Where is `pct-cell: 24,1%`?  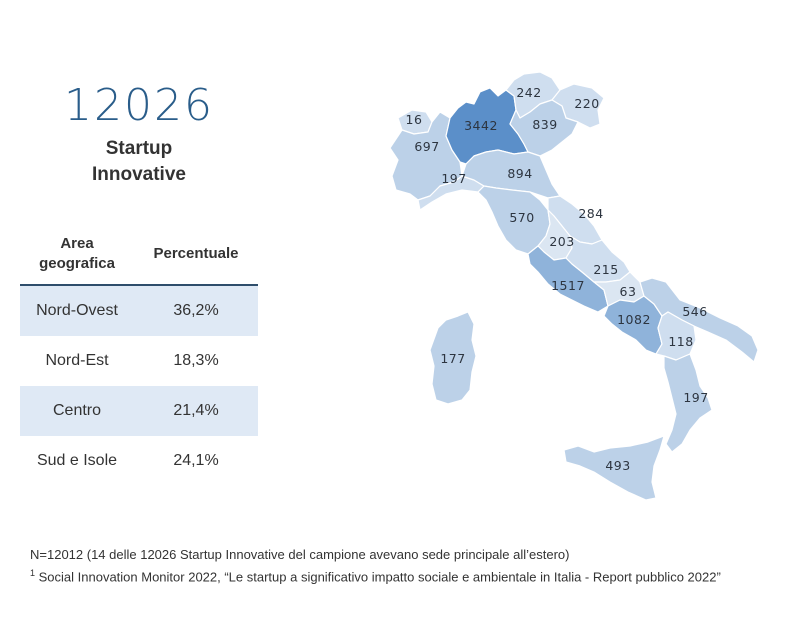 pct-cell: 24,1% is located at coordinates (196, 460).